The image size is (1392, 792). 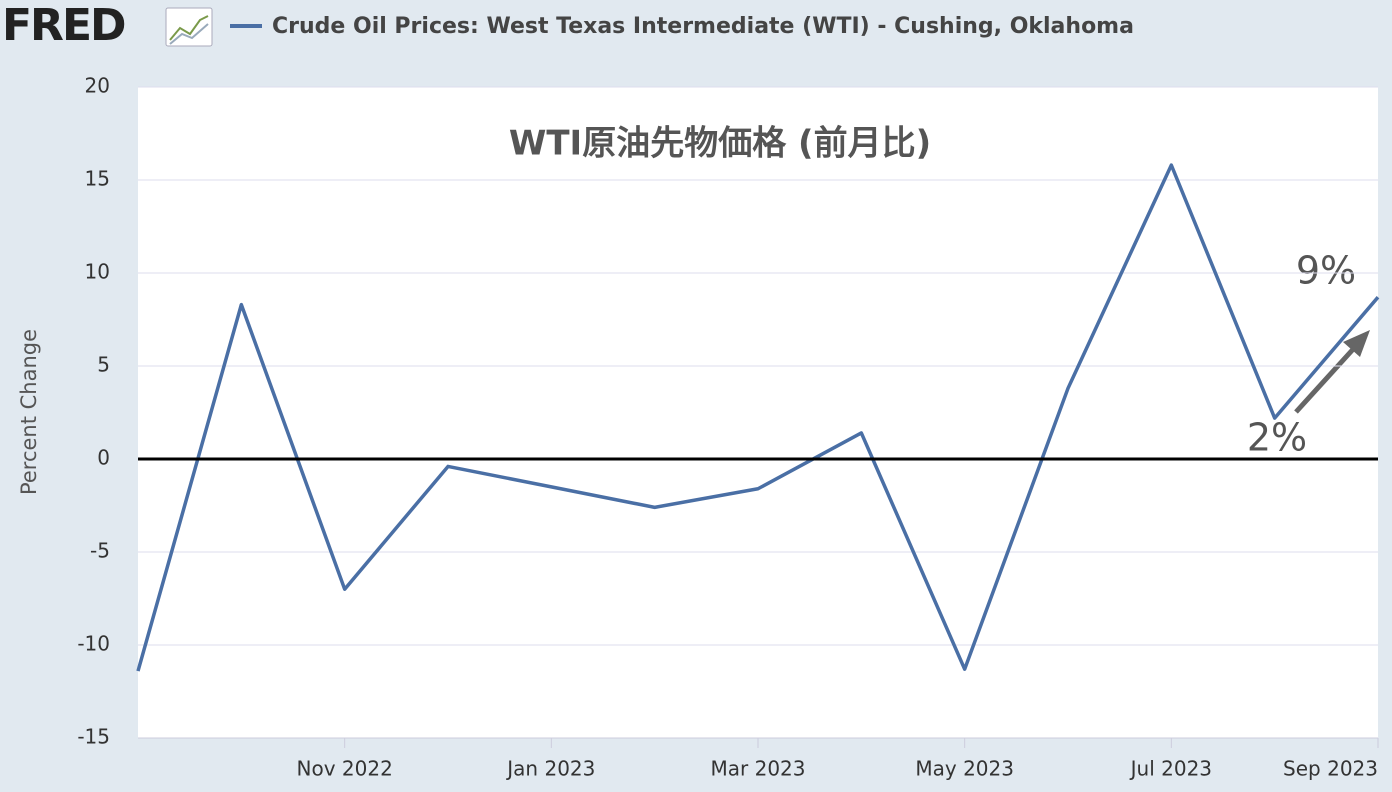 I want to click on y-tick-label: 5, so click(x=103, y=365).